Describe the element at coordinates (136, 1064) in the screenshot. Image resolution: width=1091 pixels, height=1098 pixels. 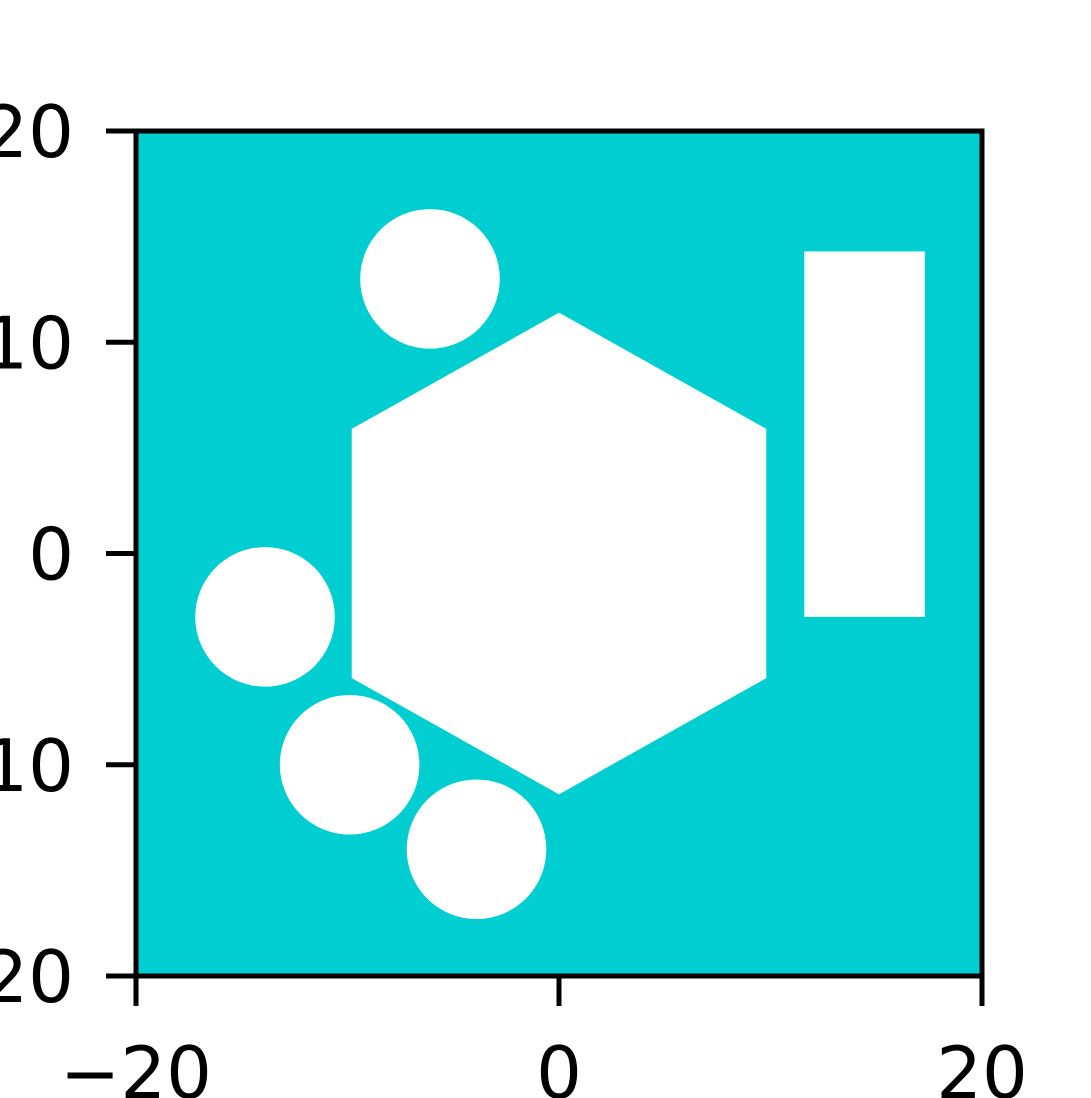
I see `x-tick-label: −20` at that location.